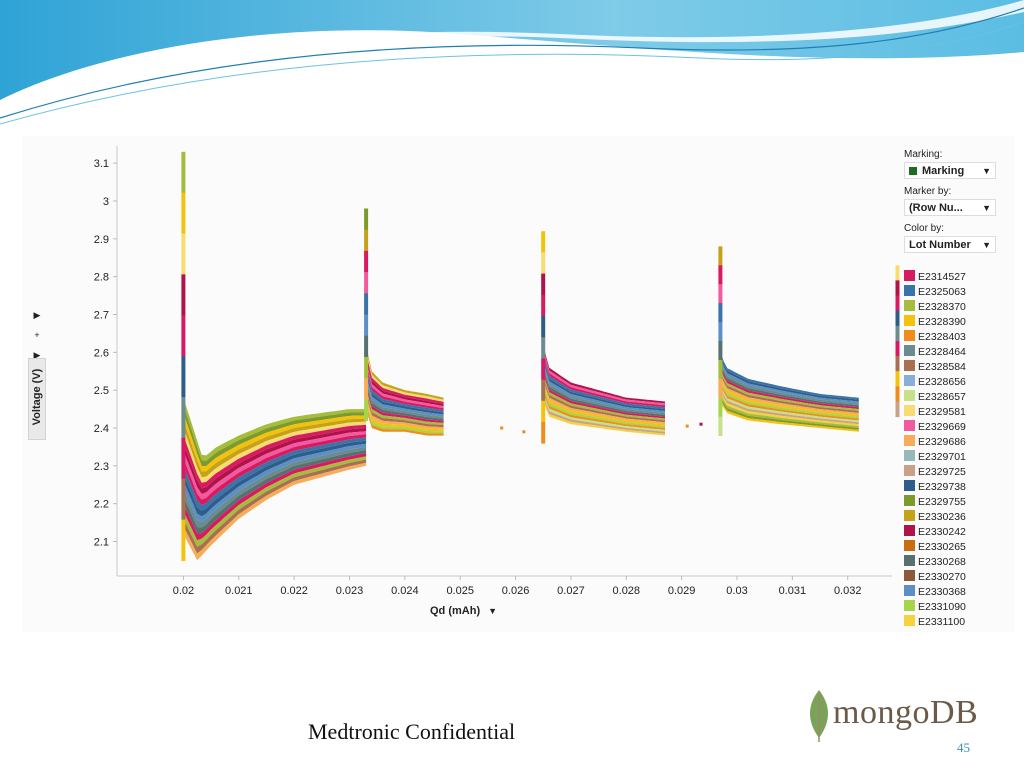  I want to click on legend-item: E2328464, so click(935, 352).